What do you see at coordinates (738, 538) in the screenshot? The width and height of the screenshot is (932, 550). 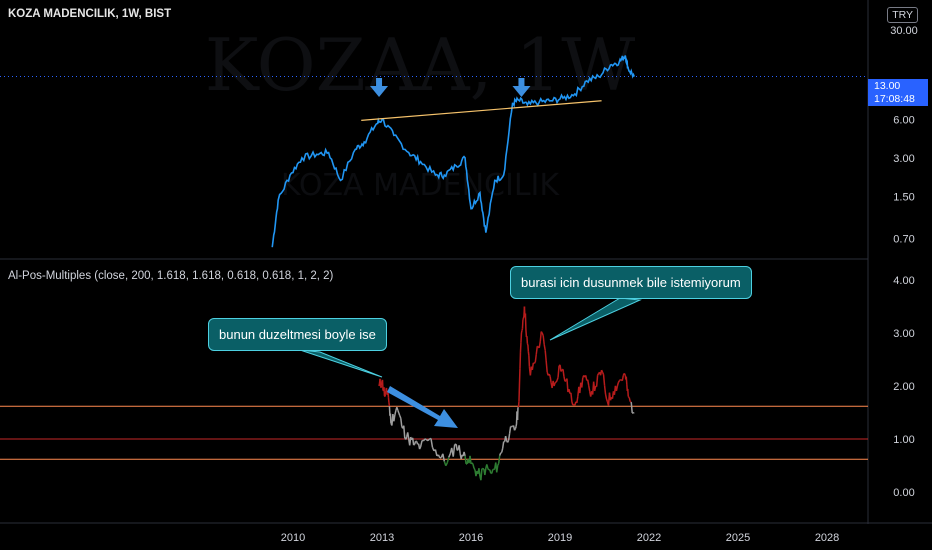 I see `x-tick-label: 2025` at bounding box center [738, 538].